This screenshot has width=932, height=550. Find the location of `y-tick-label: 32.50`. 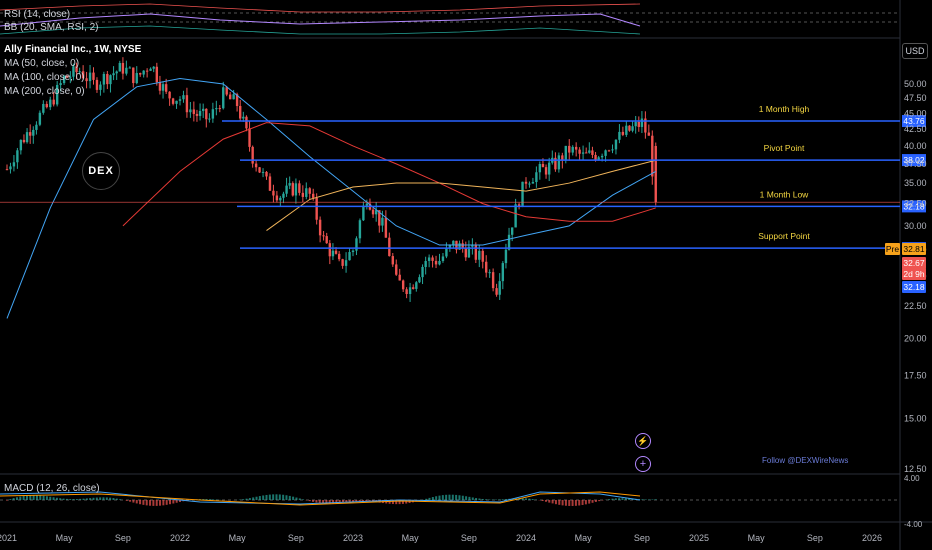

y-tick-label: 32.50 is located at coordinates (915, 204).